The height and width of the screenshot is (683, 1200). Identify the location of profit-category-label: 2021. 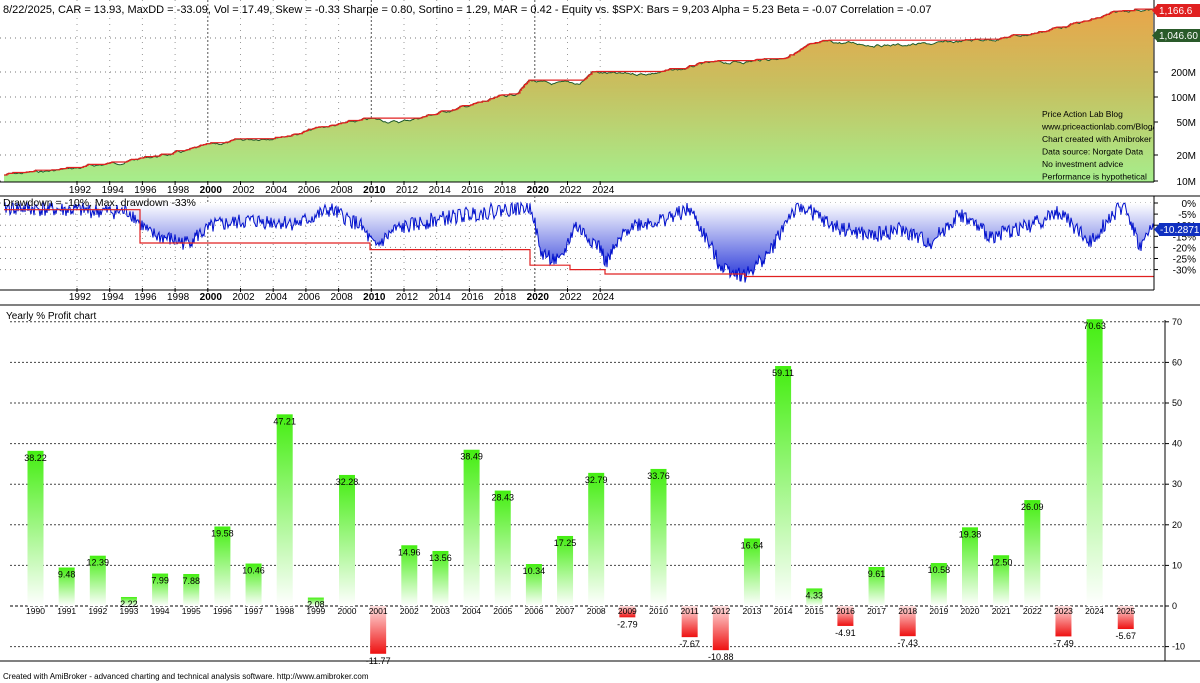
(1001, 611).